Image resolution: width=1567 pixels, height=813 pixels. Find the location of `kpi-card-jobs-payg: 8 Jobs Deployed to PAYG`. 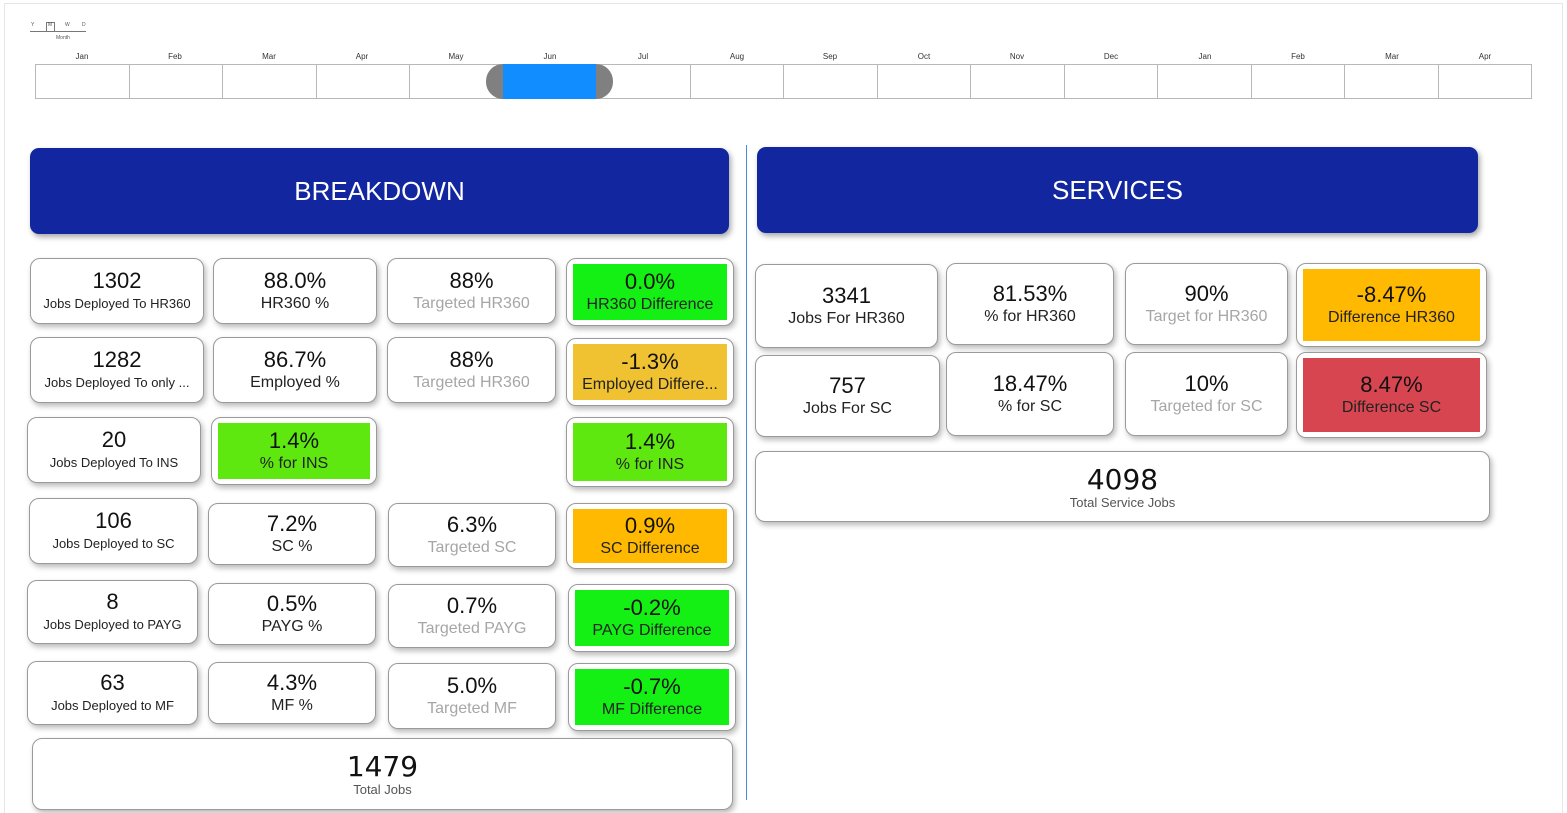

kpi-card-jobs-payg: 8 Jobs Deployed to PAYG is located at coordinates (112, 612).